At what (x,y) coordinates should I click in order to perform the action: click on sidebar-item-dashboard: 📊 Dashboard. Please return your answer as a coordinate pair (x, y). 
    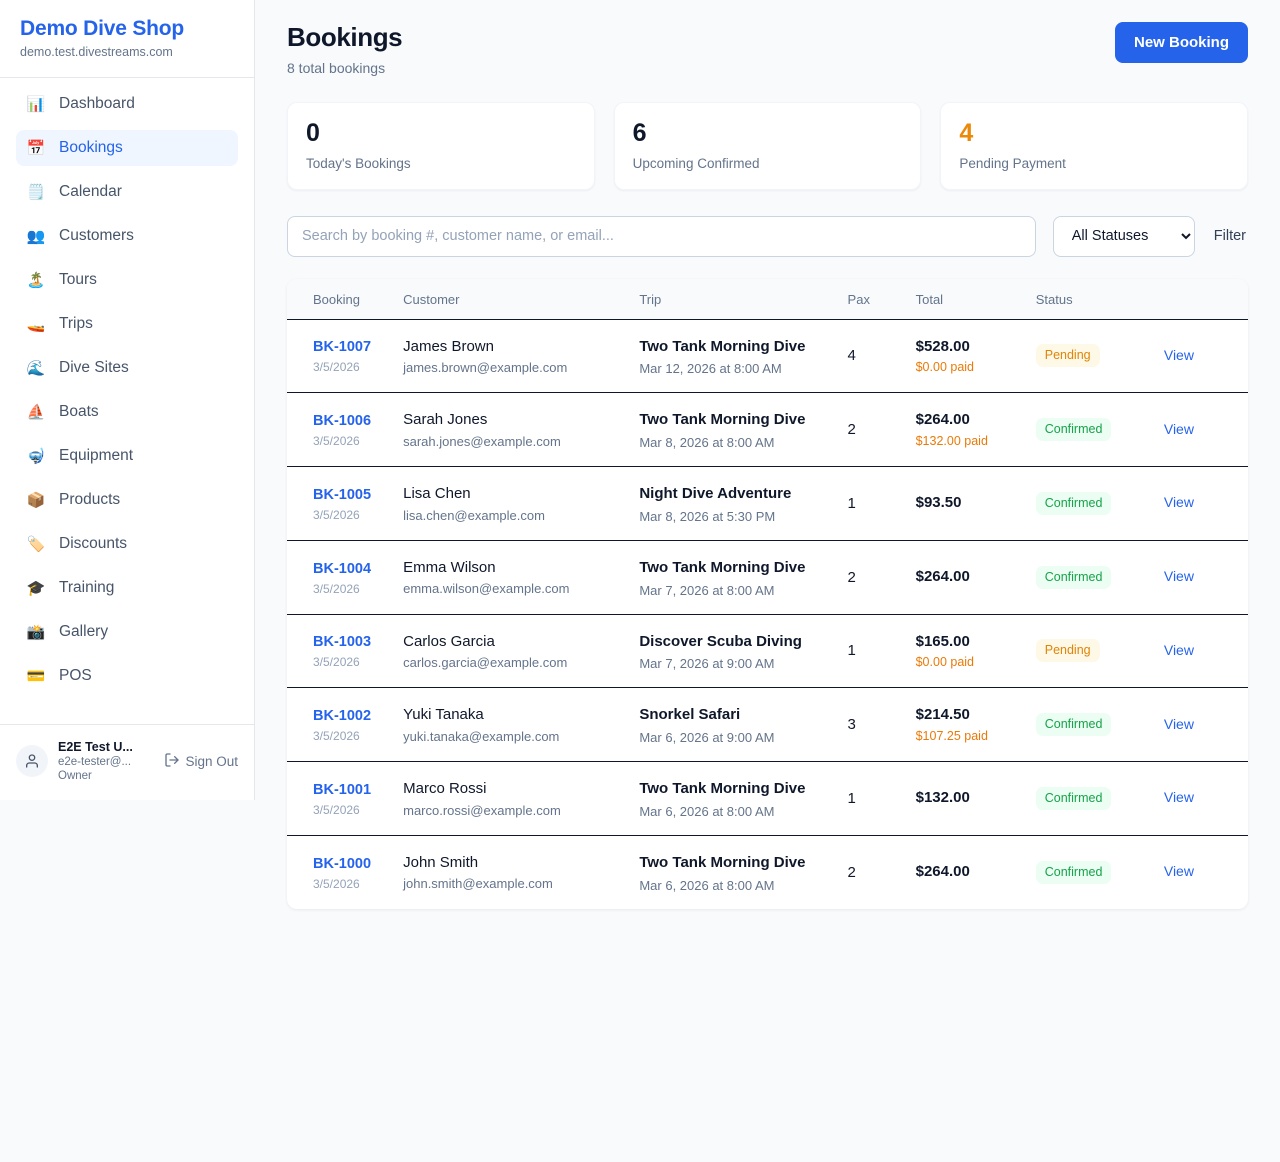
    Looking at the image, I should click on (127, 104).